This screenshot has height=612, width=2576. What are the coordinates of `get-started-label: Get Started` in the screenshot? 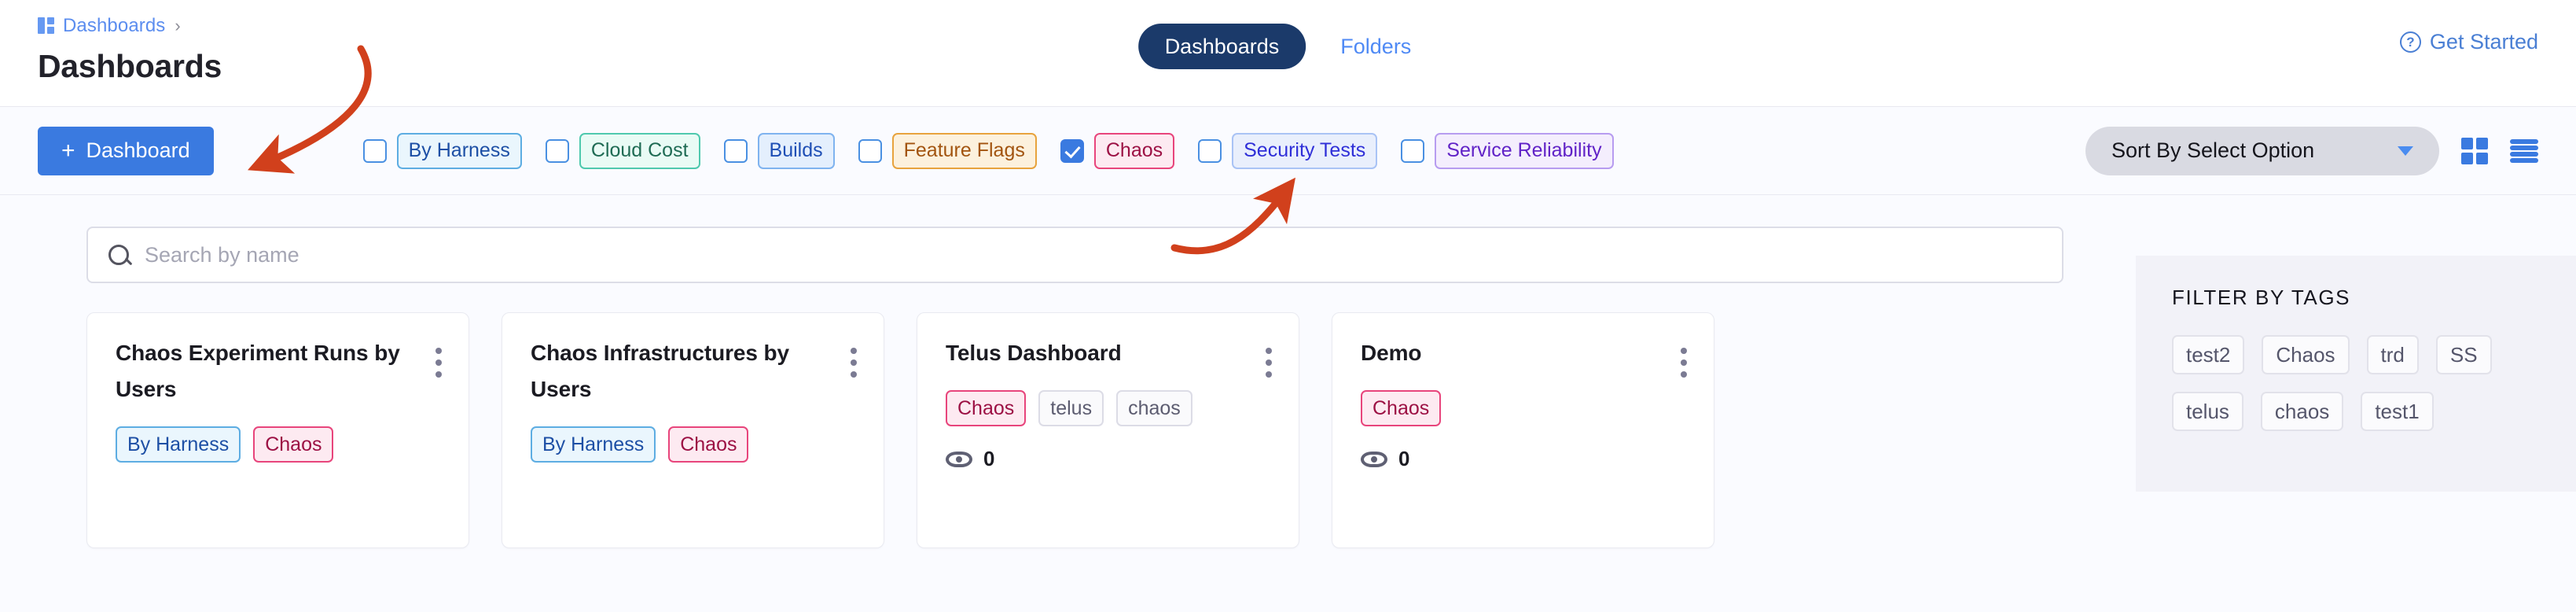 It's located at (2483, 41).